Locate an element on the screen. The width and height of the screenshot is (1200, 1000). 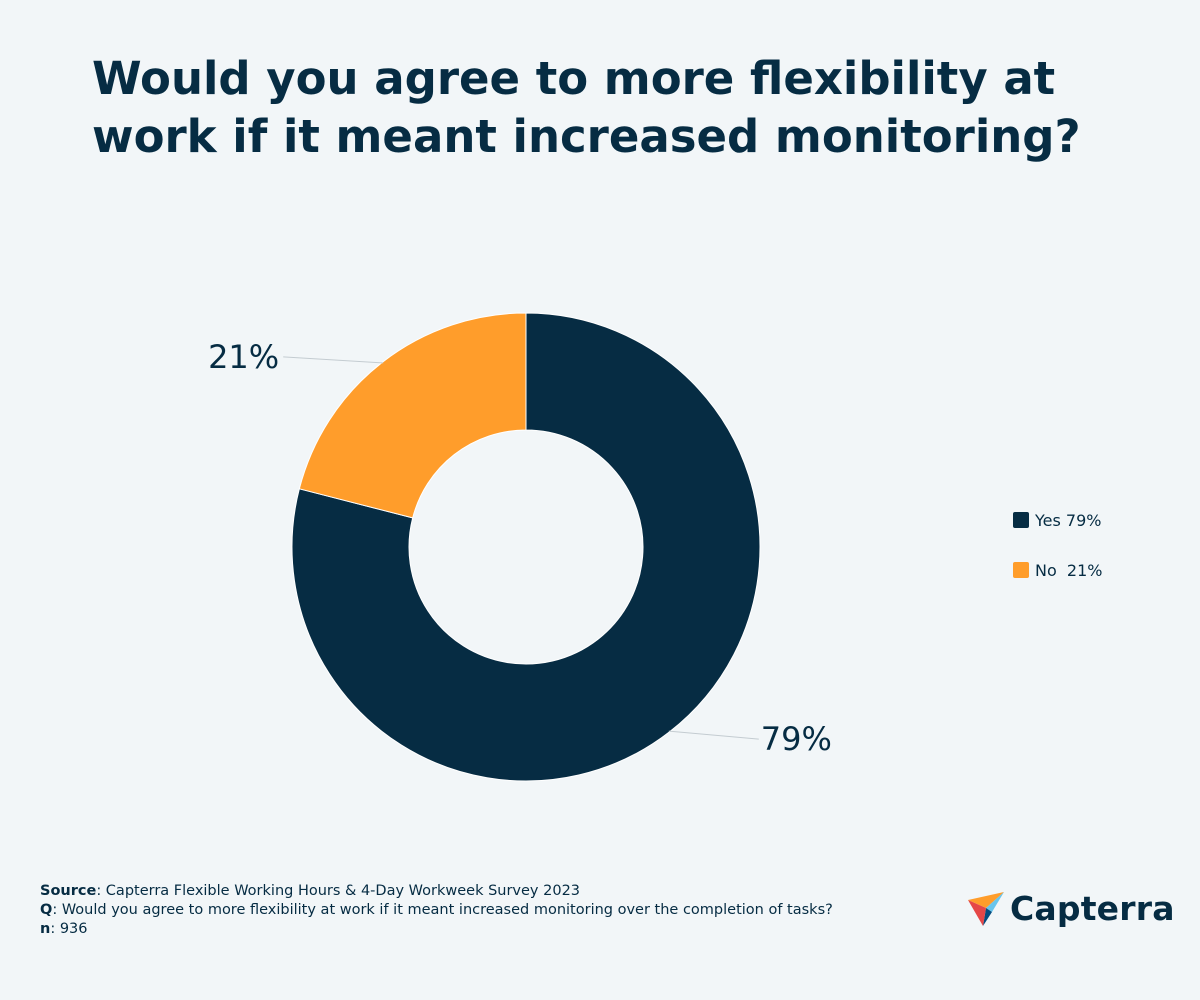
footer-sample: n: 936 is located at coordinates (436, 929).